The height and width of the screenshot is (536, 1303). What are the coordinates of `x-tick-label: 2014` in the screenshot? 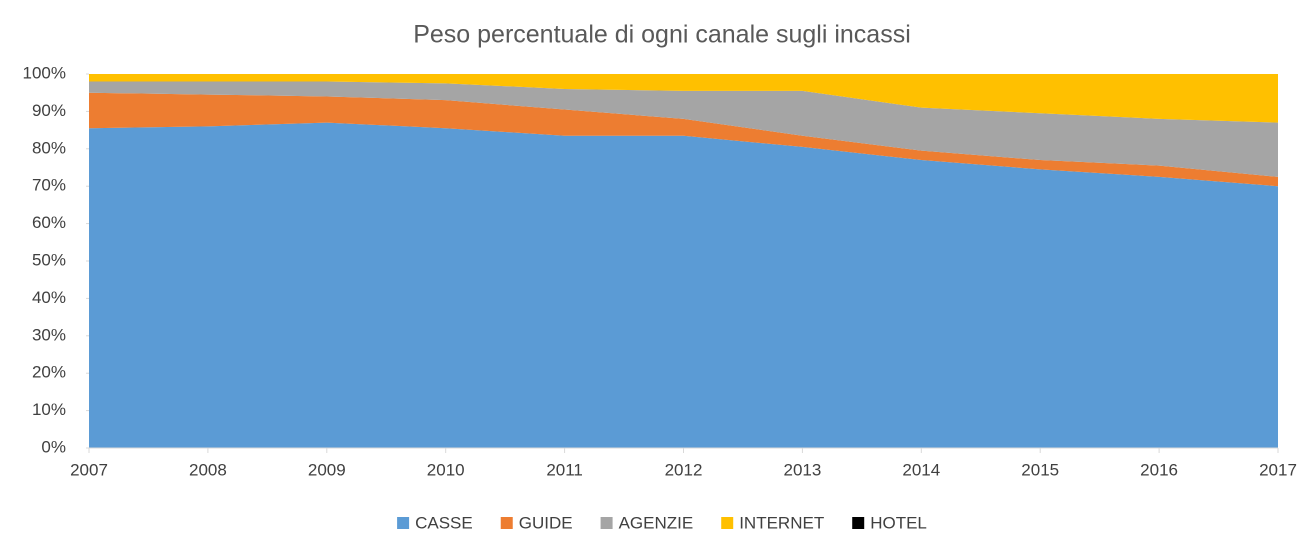 It's located at (921, 469).